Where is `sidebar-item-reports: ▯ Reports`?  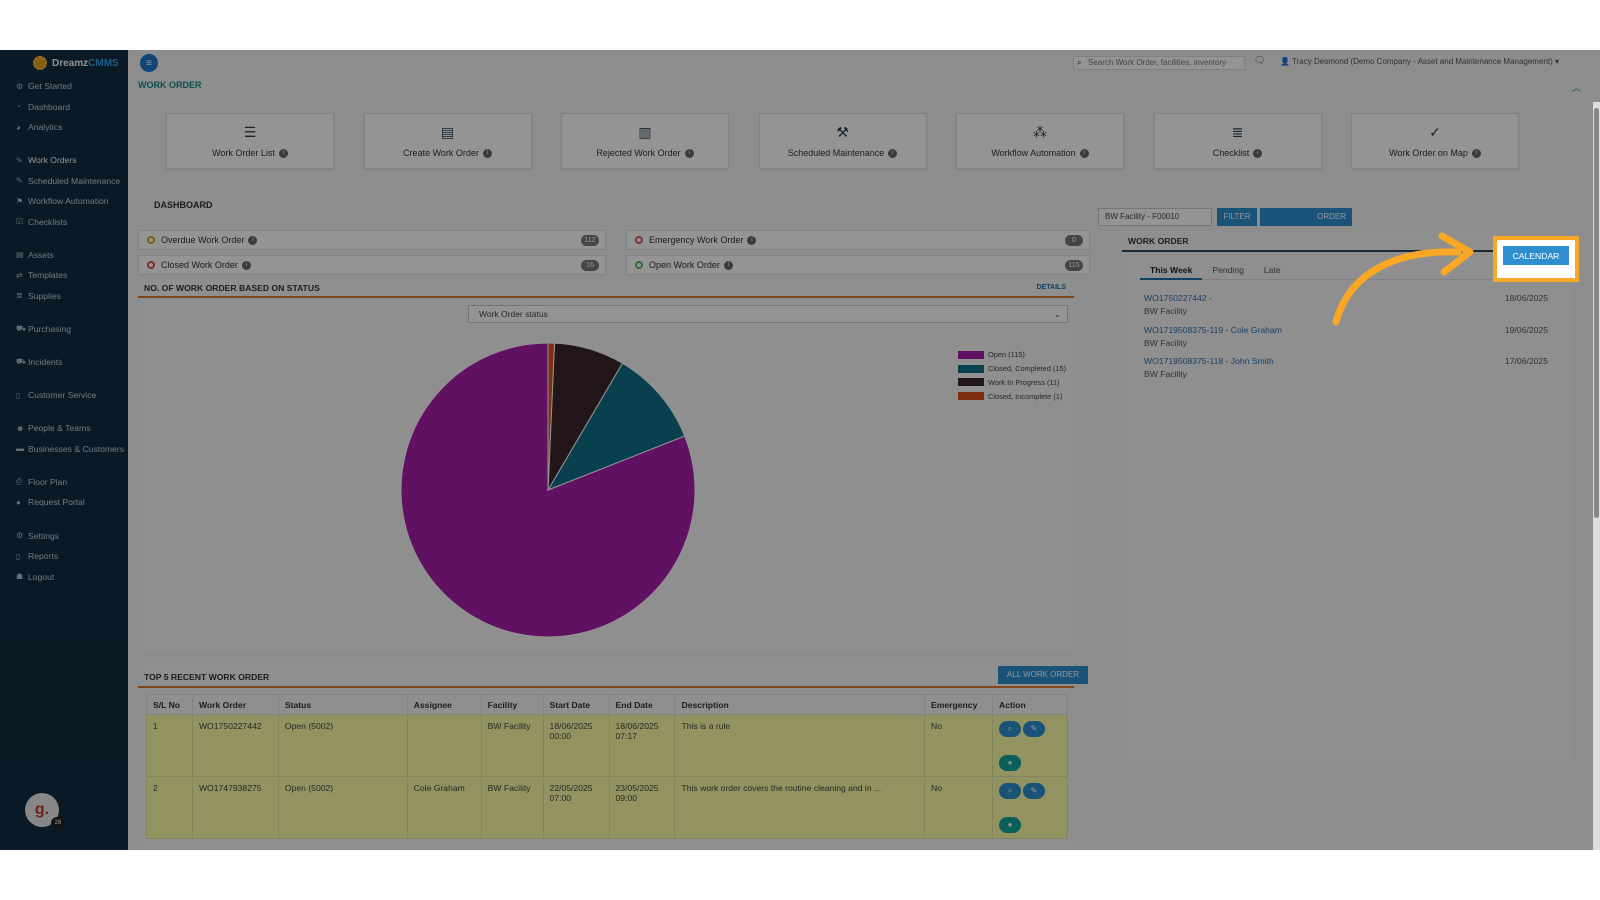
sidebar-item-reports: ▯ Reports is located at coordinates (64, 556).